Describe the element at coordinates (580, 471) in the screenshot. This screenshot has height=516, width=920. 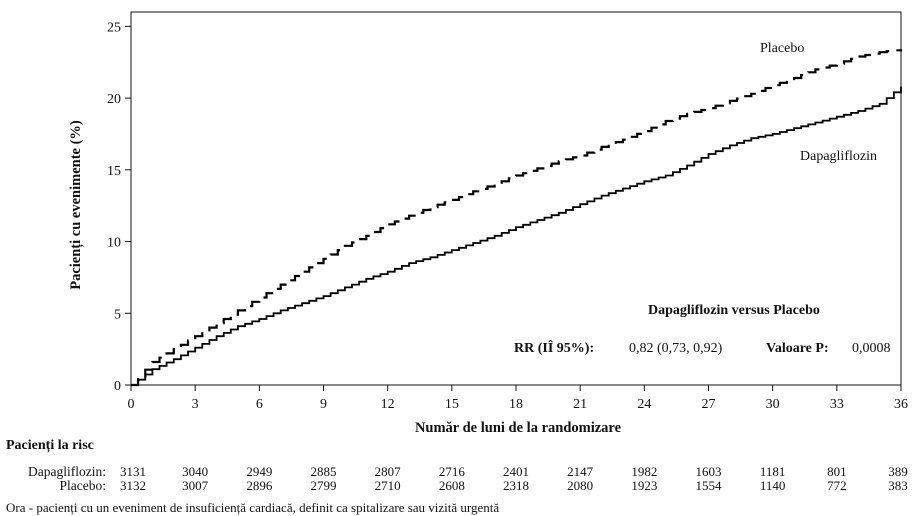
I see `risk-cell: 2147` at that location.